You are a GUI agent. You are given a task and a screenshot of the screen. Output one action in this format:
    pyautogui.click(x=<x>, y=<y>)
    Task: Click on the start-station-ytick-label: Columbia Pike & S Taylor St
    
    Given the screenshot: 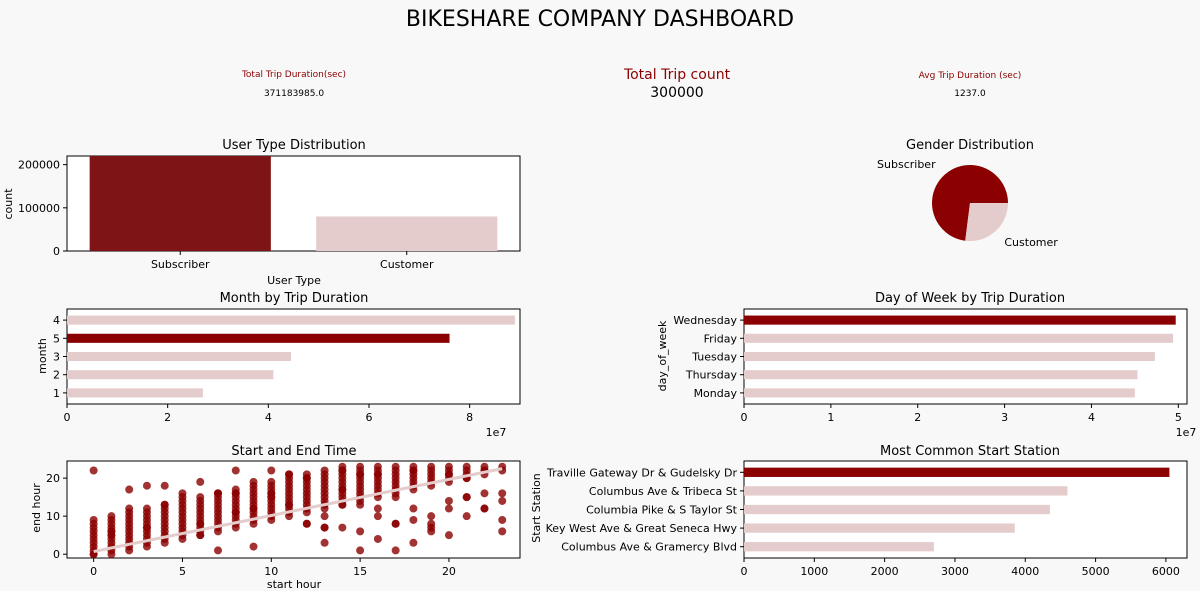 What is the action you would take?
    pyautogui.click(x=662, y=510)
    